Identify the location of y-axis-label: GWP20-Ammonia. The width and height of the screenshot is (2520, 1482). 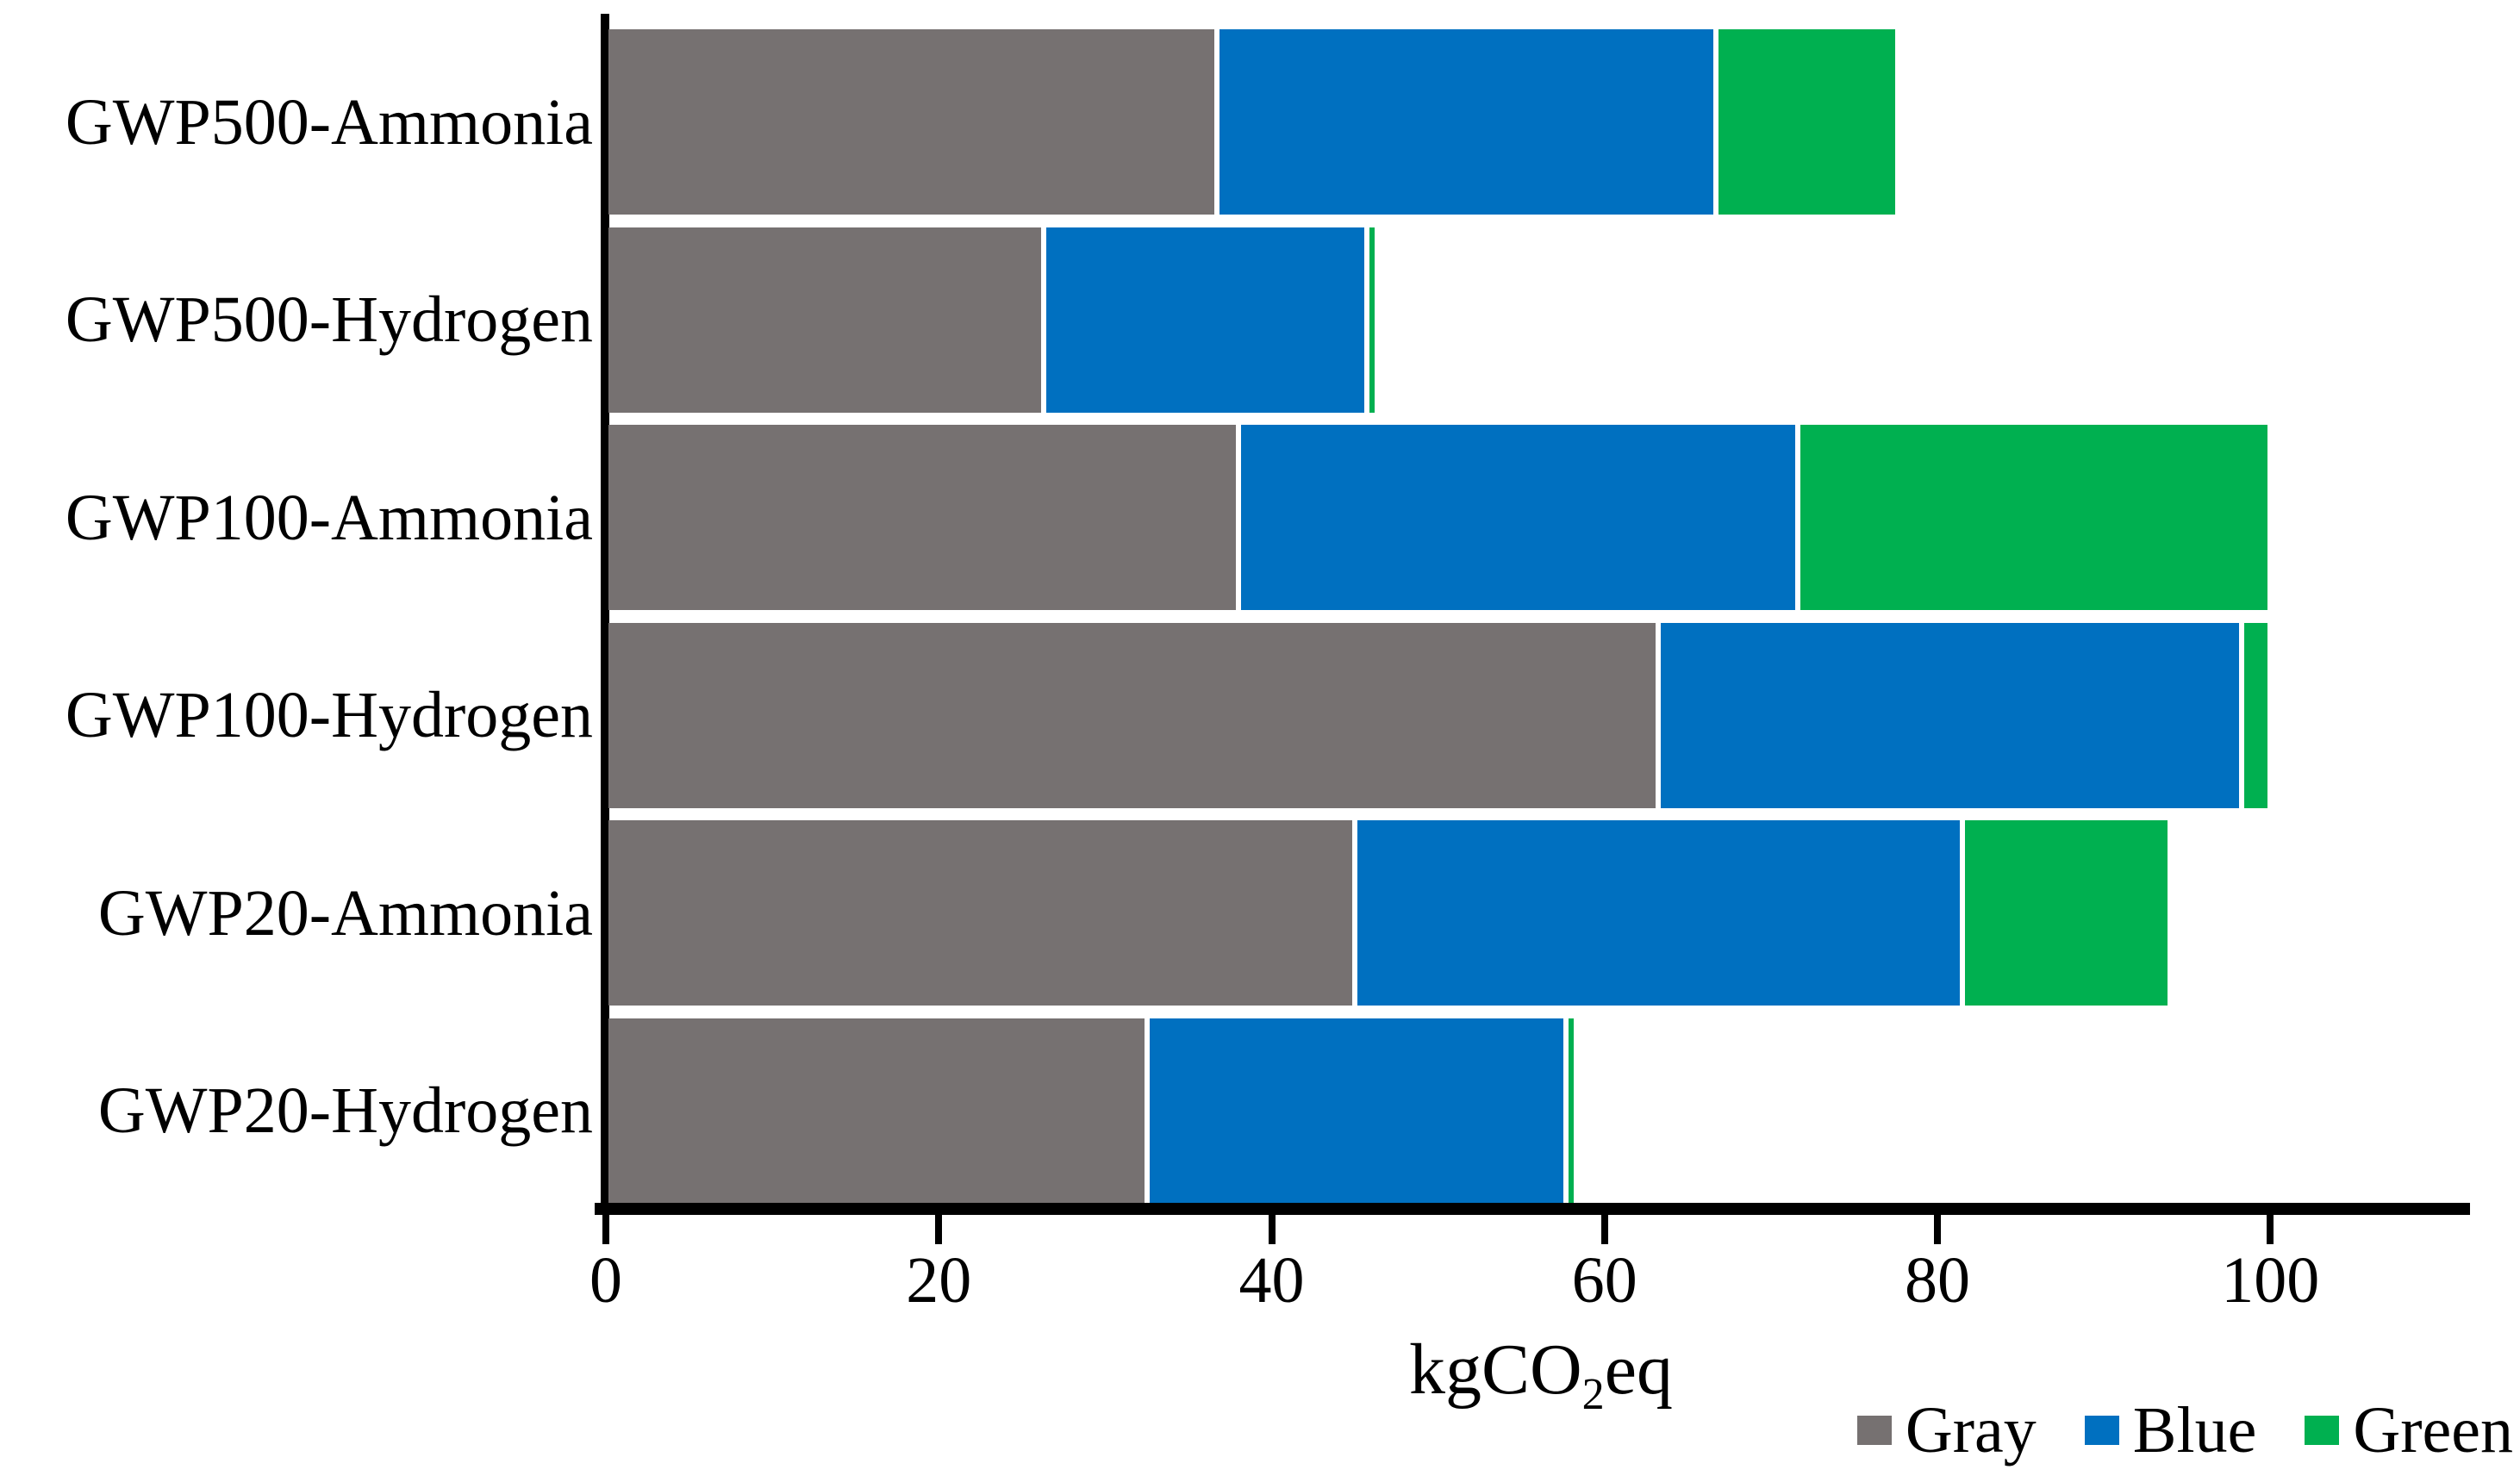
(345, 913).